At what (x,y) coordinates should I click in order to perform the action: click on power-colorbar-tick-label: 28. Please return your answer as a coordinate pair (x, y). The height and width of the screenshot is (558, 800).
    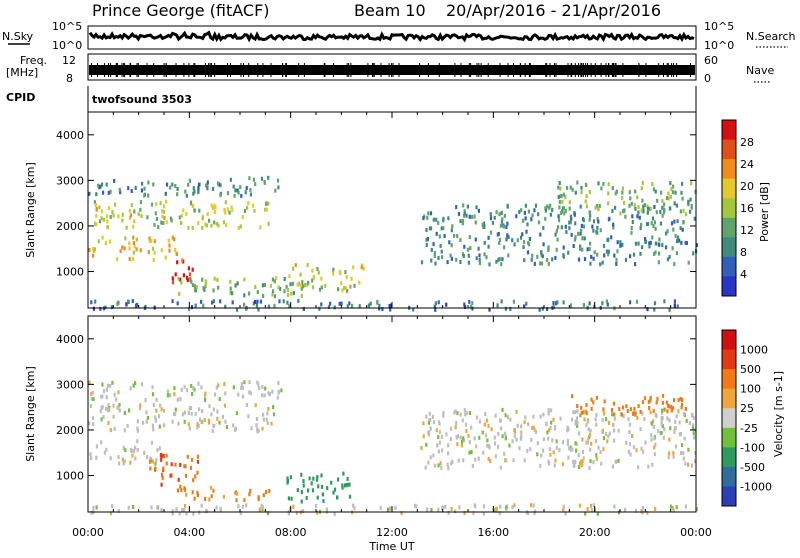
    Looking at the image, I should click on (747, 142).